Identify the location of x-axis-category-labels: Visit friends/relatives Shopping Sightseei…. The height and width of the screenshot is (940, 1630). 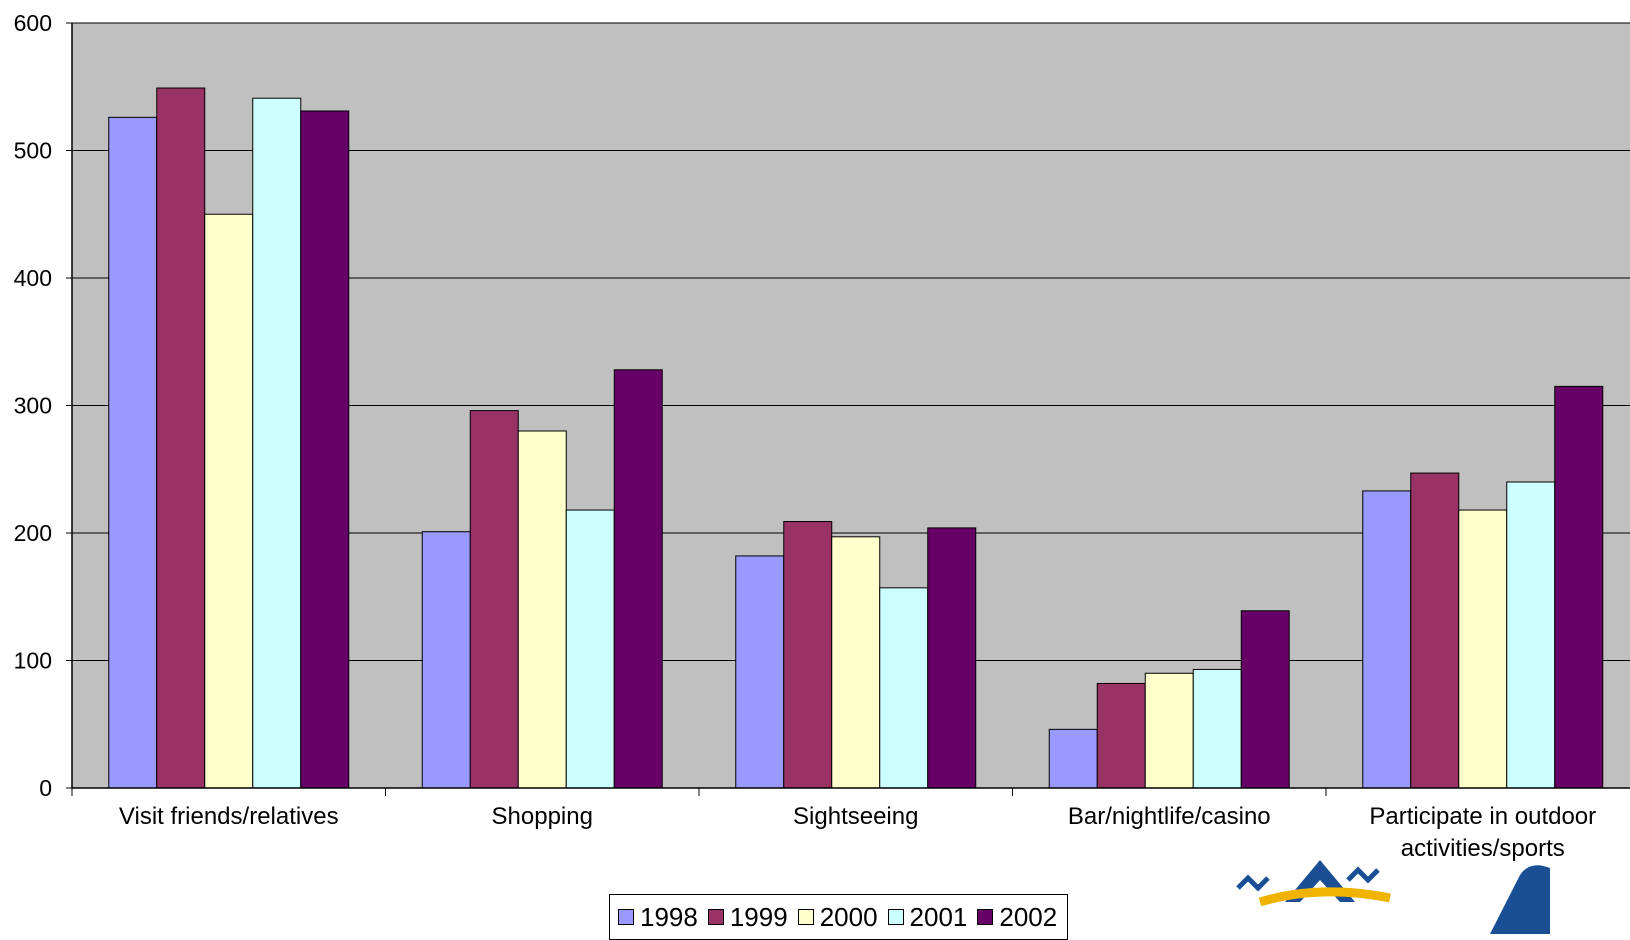
(857, 832).